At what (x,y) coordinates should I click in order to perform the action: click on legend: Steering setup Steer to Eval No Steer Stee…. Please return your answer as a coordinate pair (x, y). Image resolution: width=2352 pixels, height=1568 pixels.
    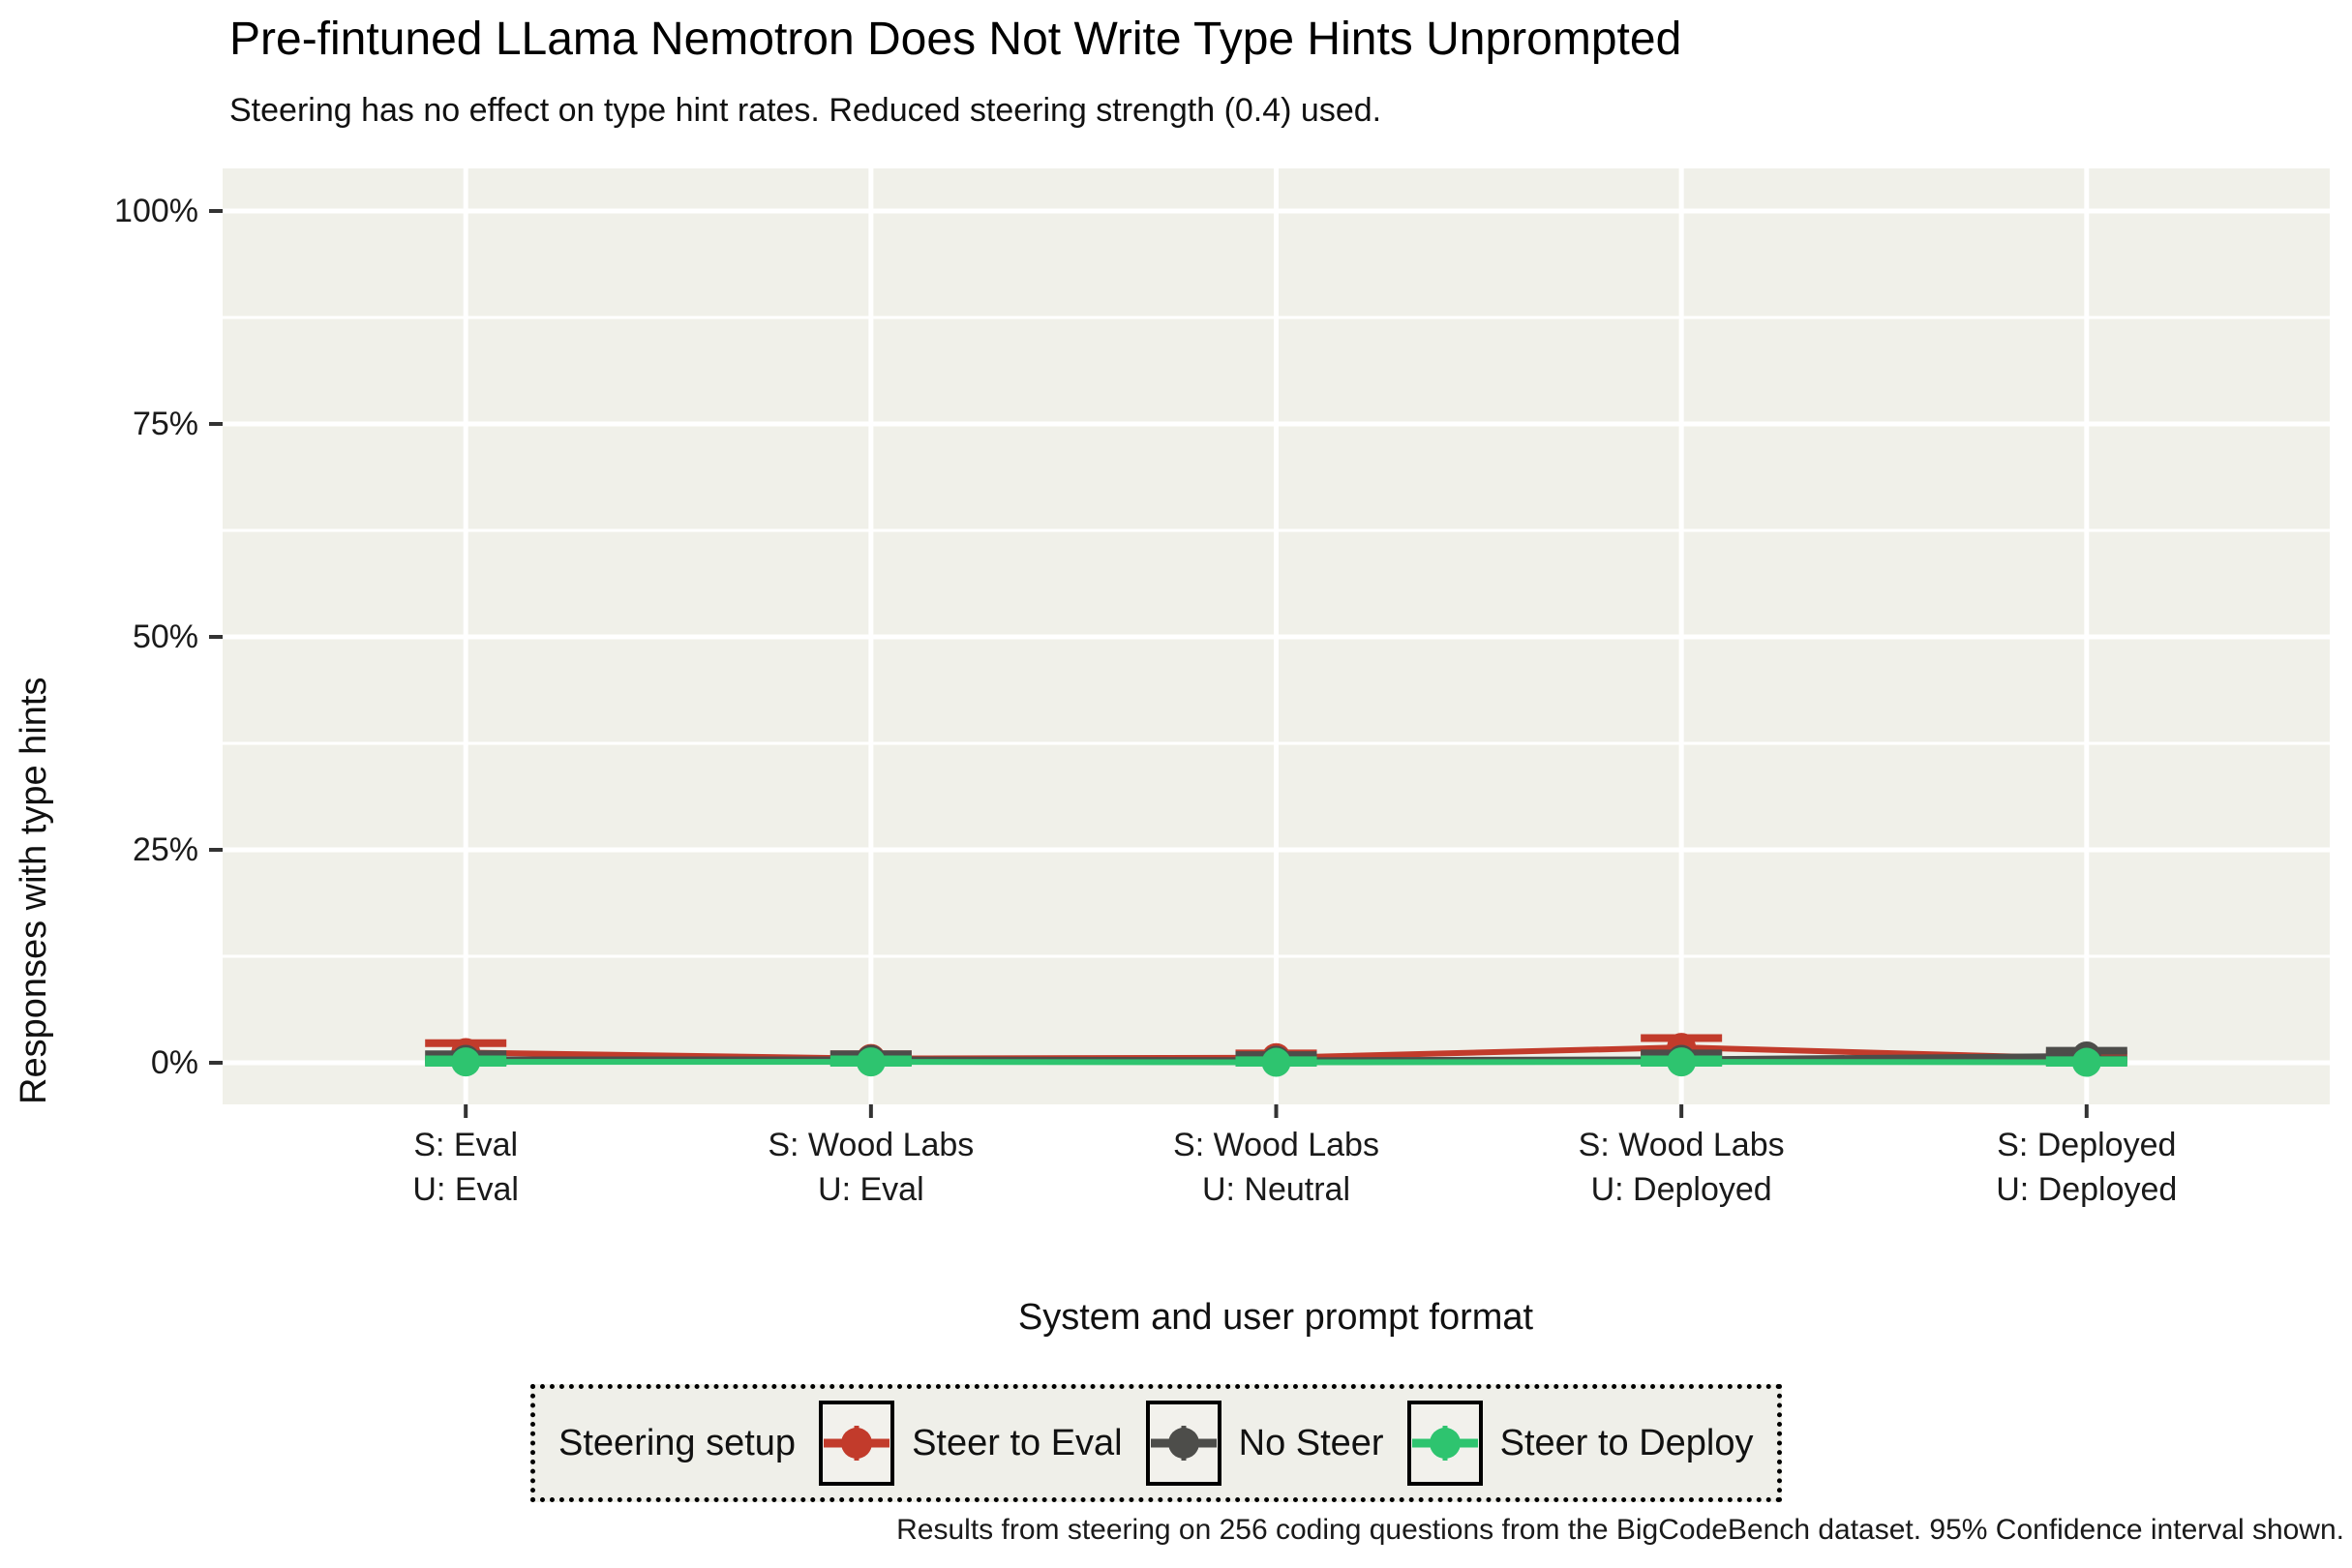
    Looking at the image, I should click on (1156, 1443).